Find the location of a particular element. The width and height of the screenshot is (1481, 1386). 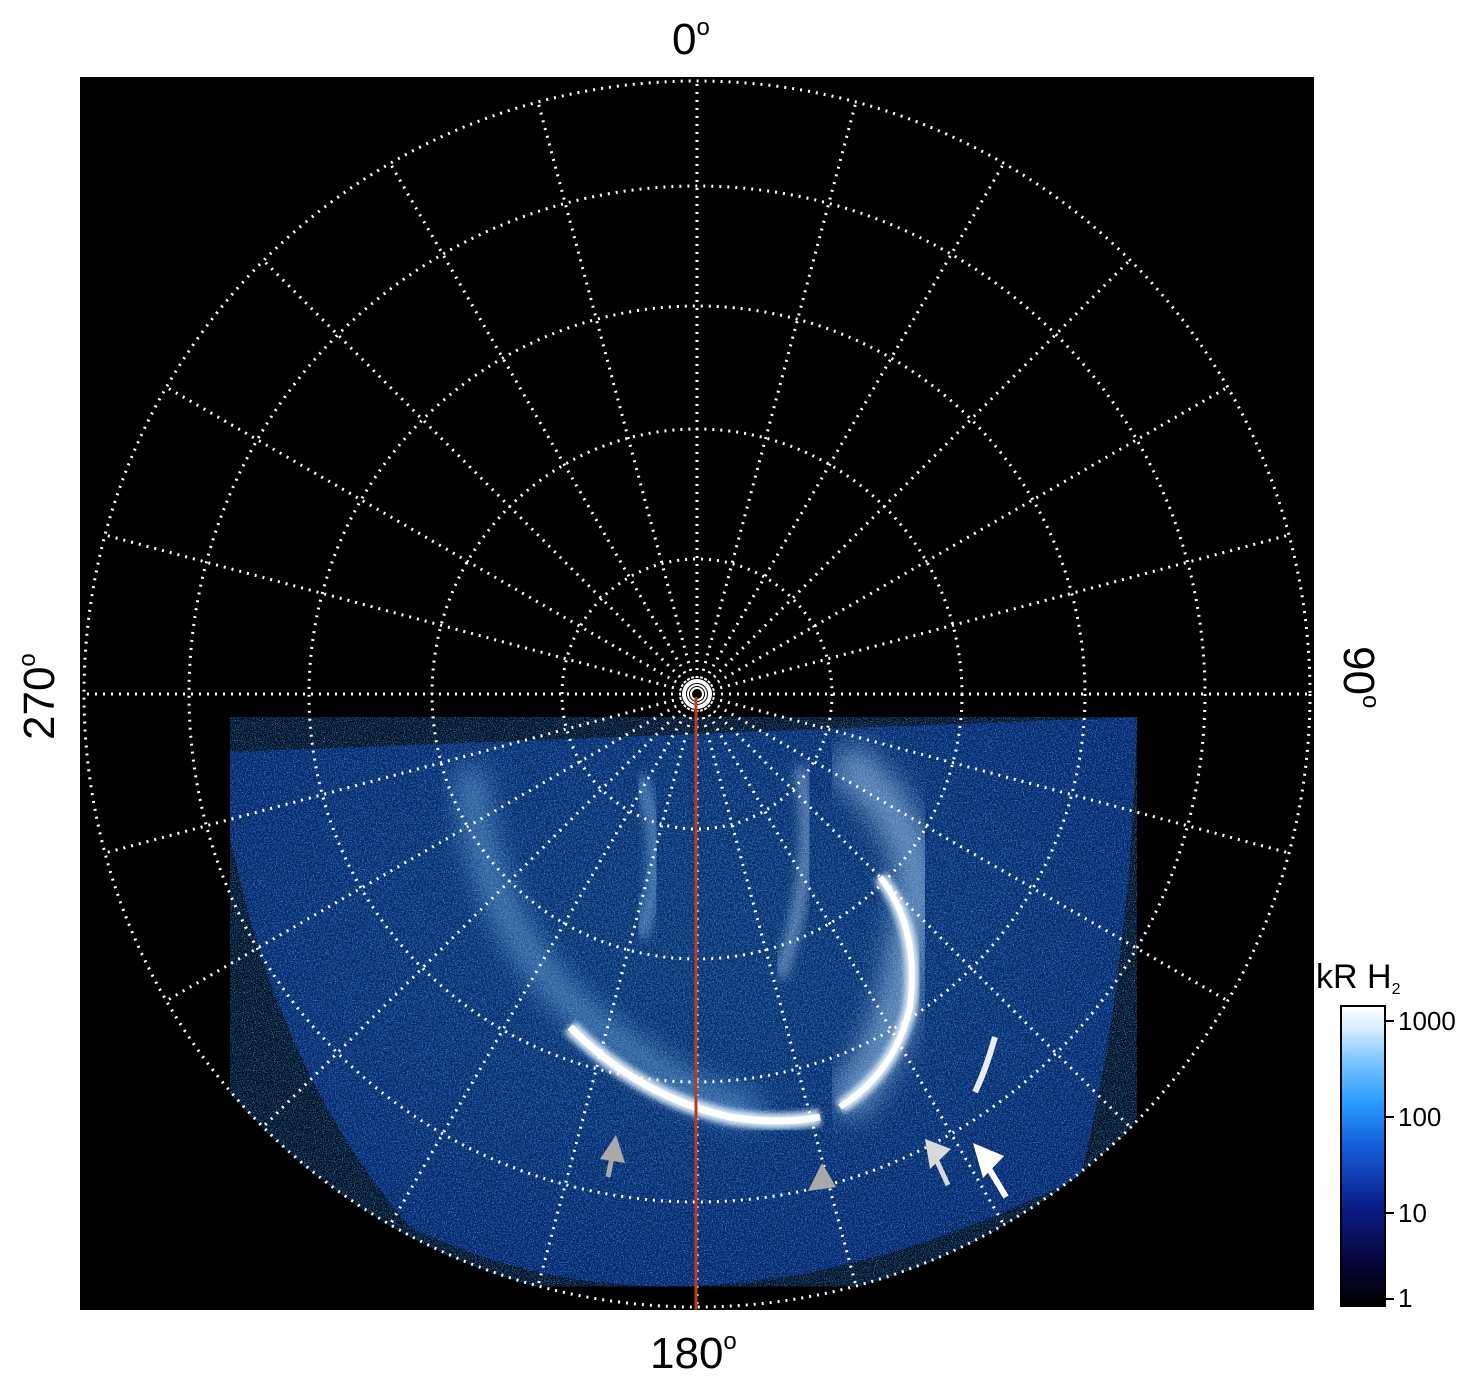

label-180-degrees: 180o is located at coordinates (693, 1353).